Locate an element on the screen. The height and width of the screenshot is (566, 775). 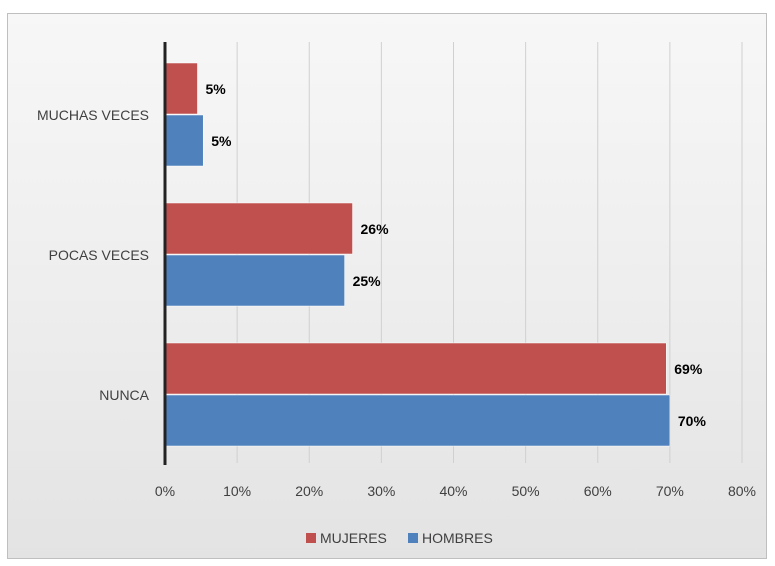
x-tick-label: 50% is located at coordinates (526, 491).